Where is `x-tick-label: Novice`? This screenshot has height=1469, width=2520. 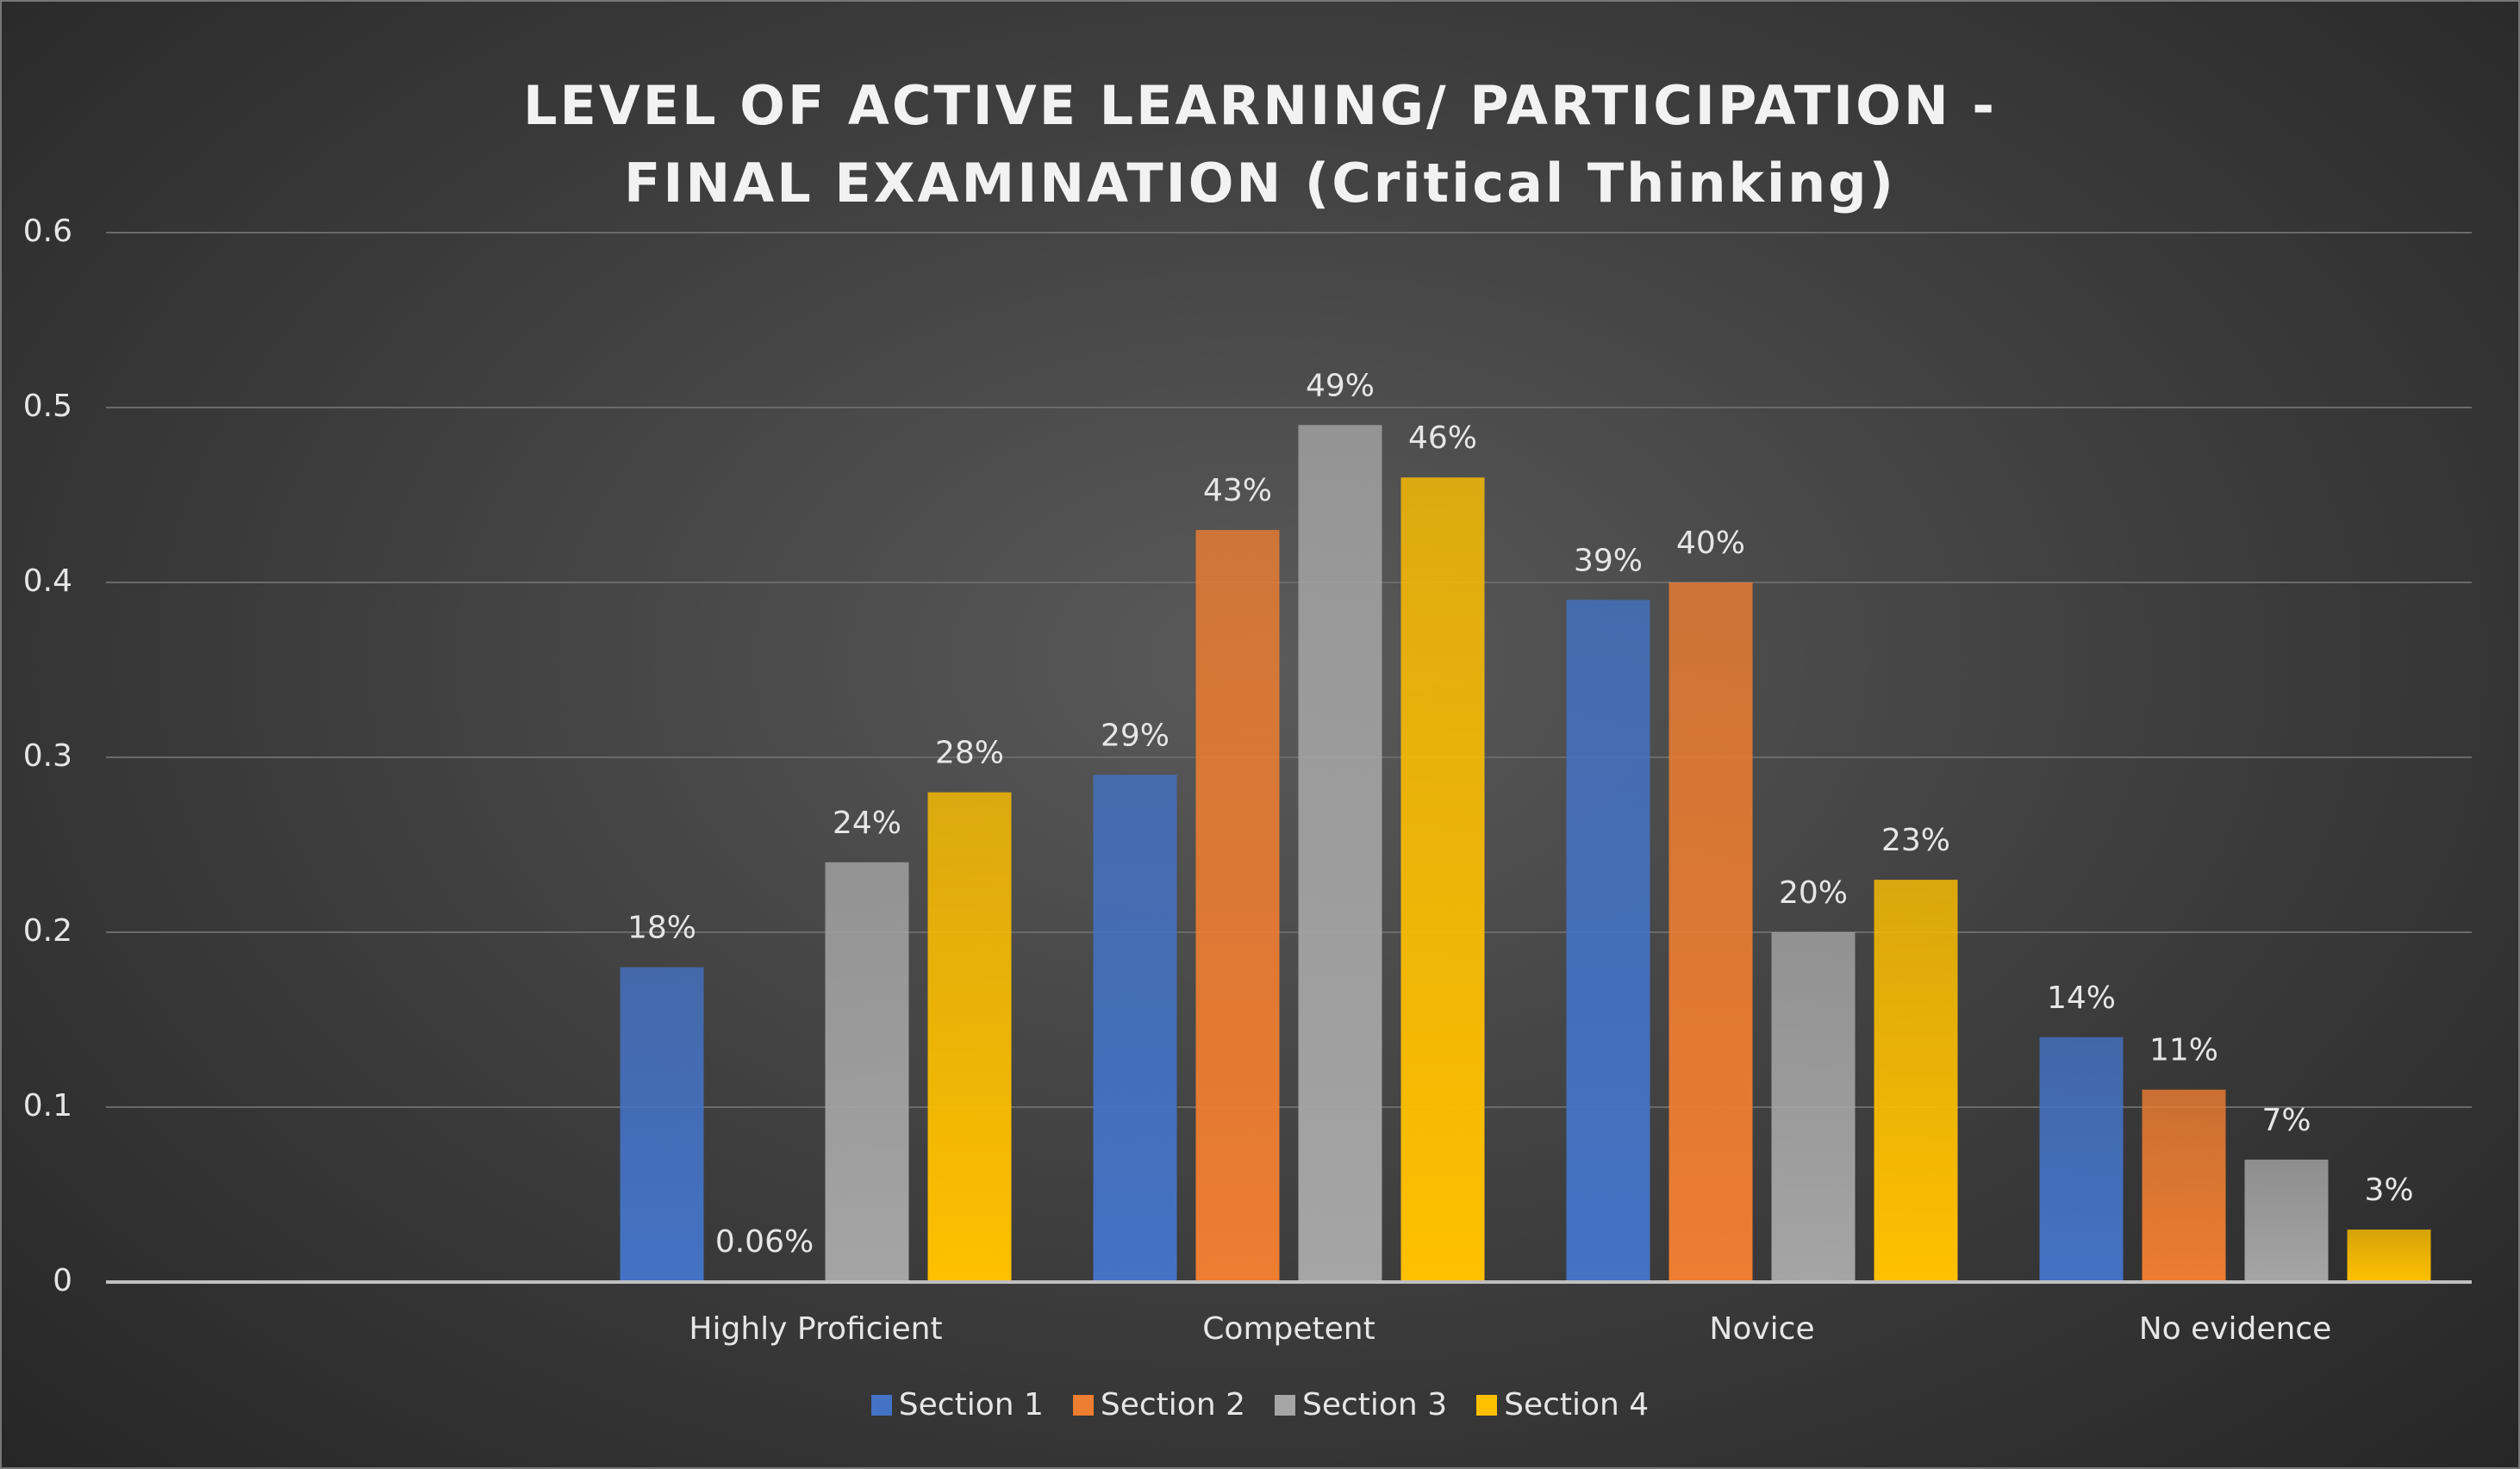 x-tick-label: Novice is located at coordinates (1762, 1329).